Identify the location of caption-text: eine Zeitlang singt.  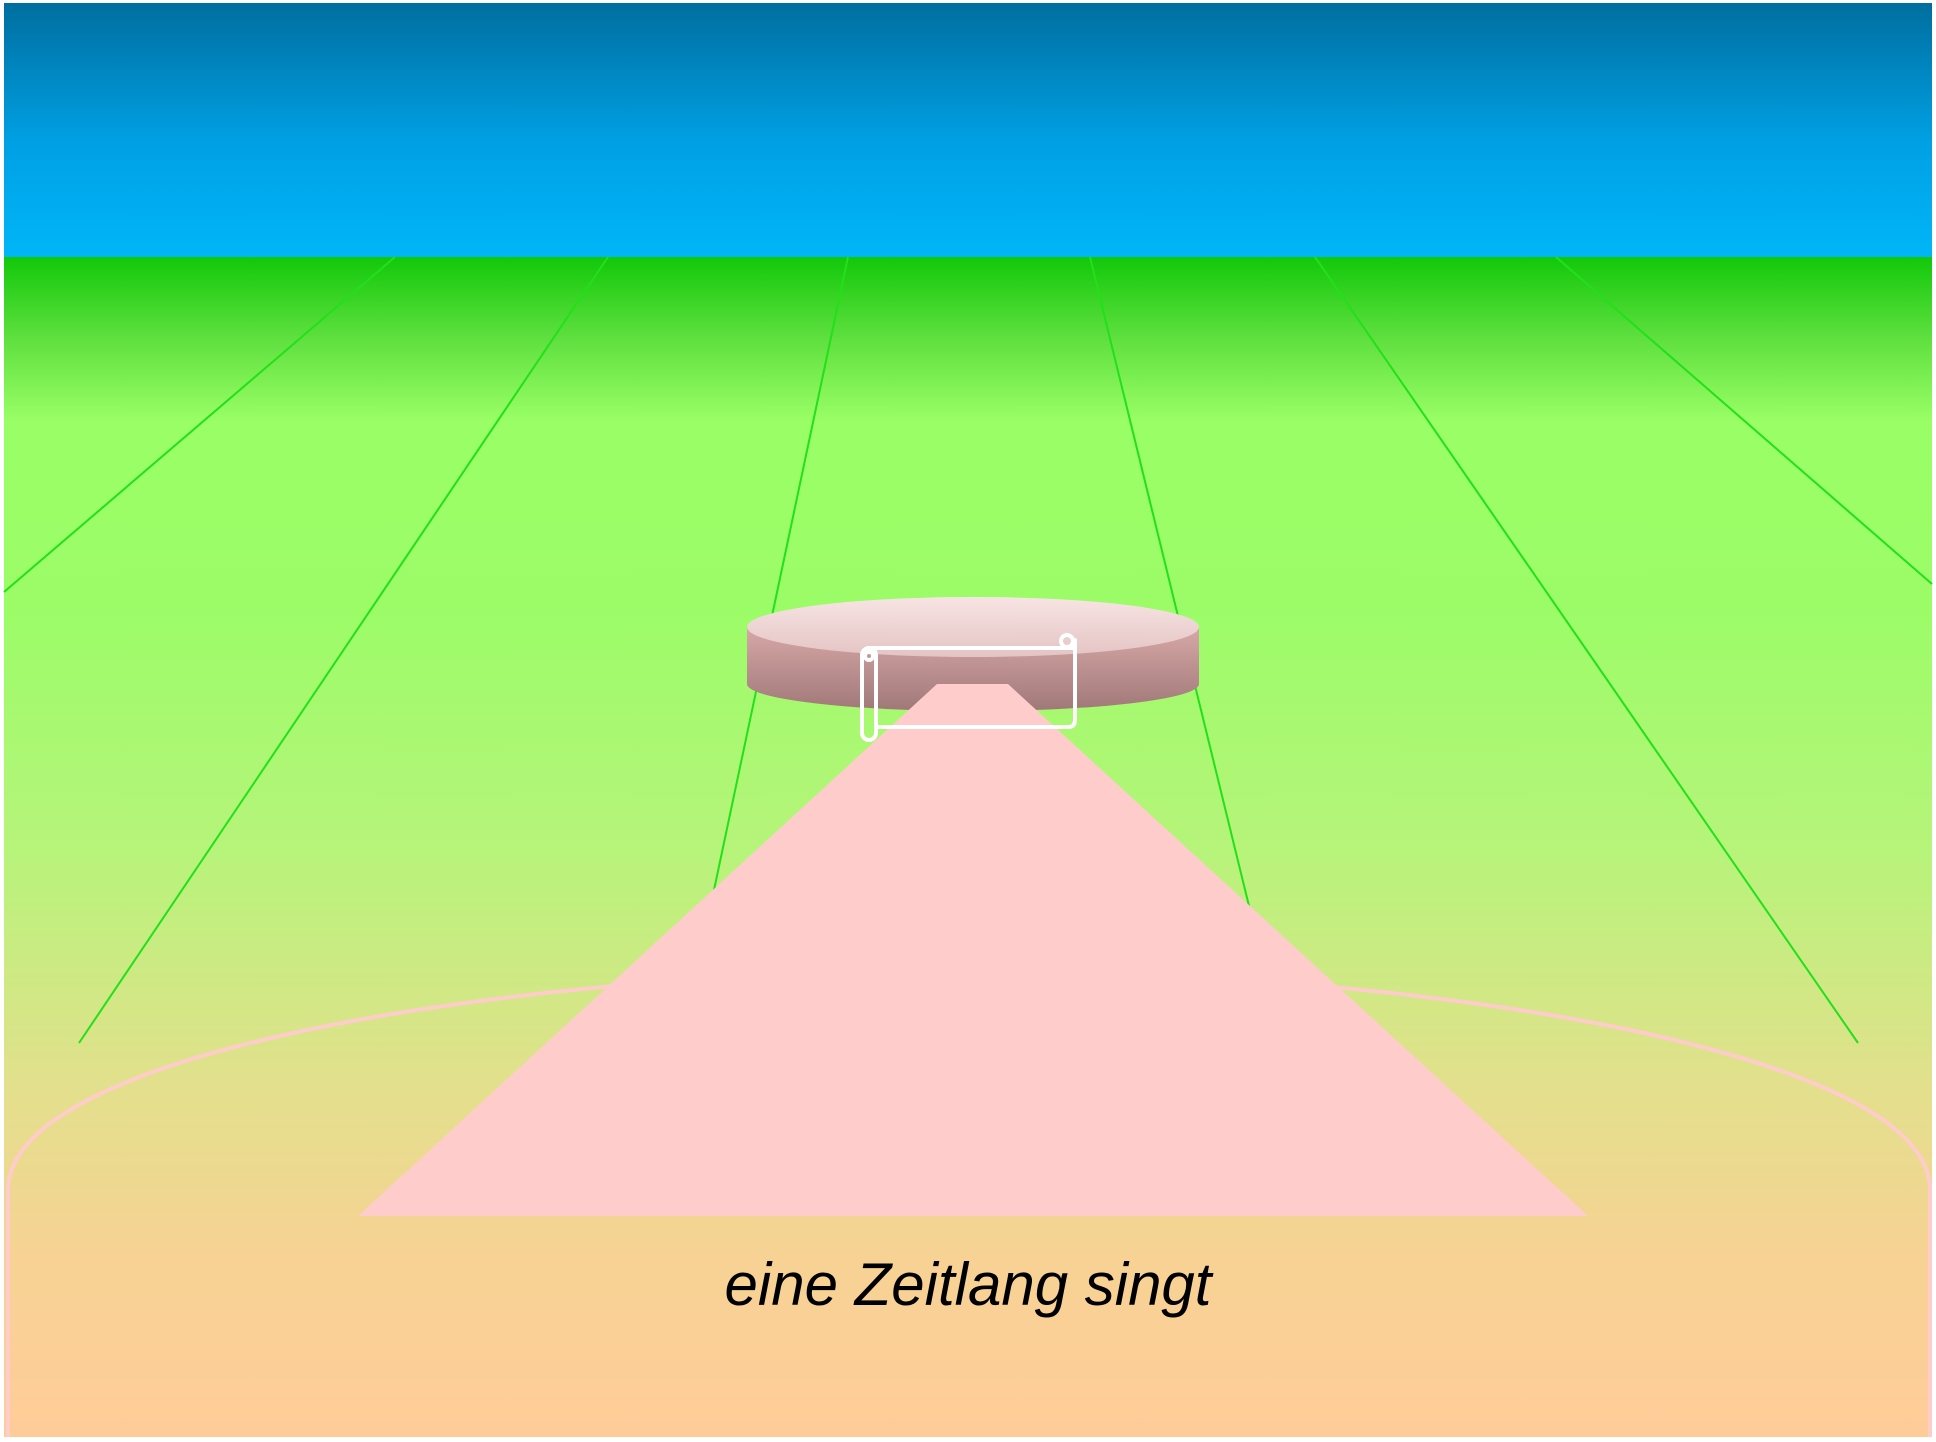
(968, 1284).